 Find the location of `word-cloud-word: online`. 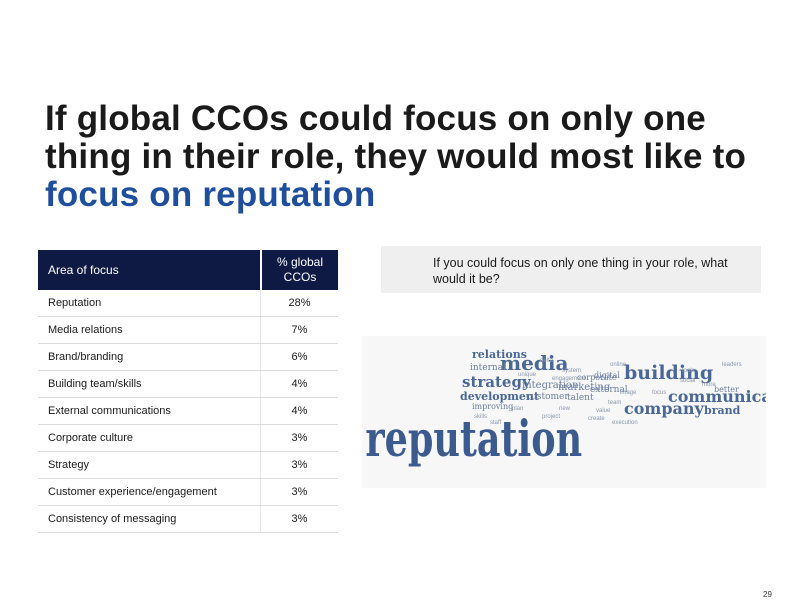

word-cloud-word: online is located at coordinates (618, 365).